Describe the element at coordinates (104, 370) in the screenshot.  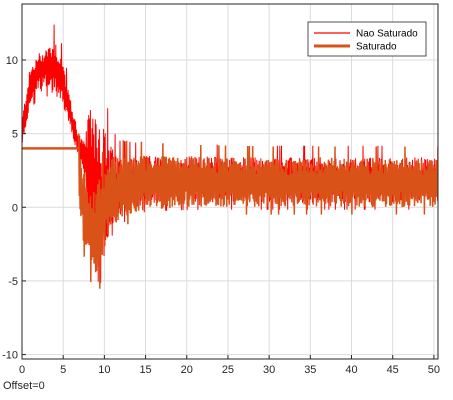
I see `x-tick-label: 10` at that location.